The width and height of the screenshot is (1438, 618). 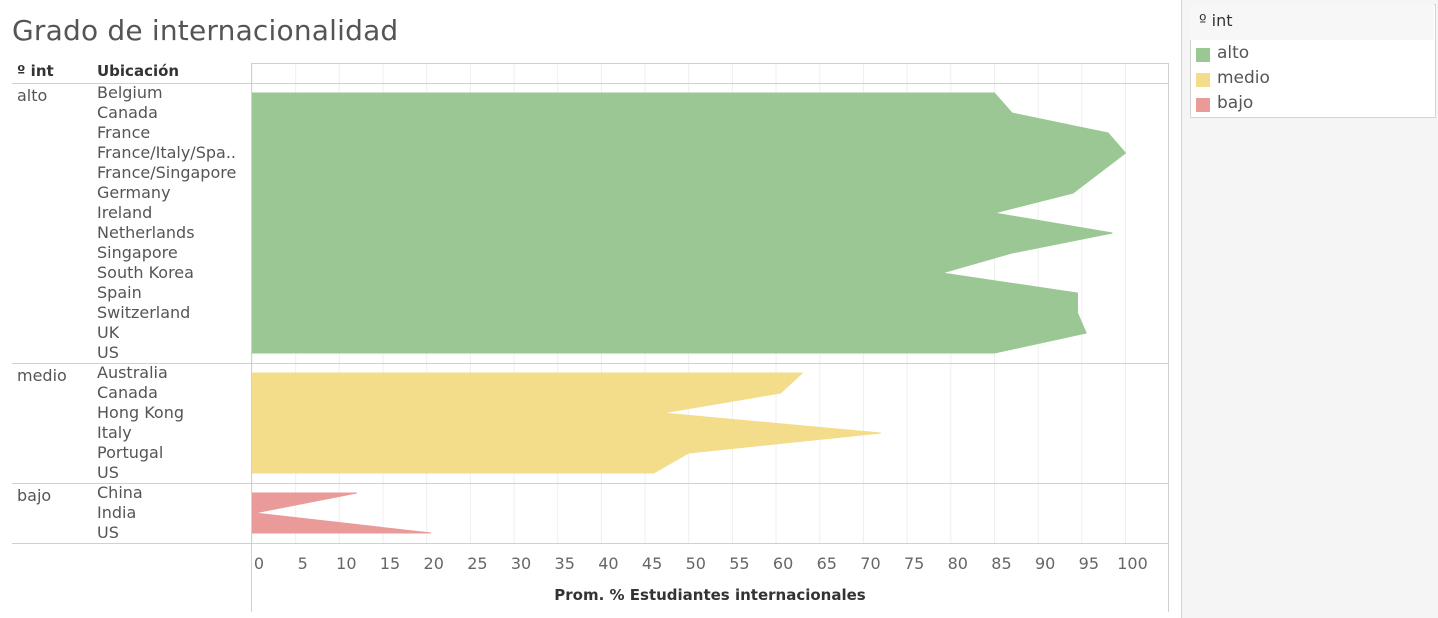 I want to click on tick-label: 65, so click(x=826, y=563).